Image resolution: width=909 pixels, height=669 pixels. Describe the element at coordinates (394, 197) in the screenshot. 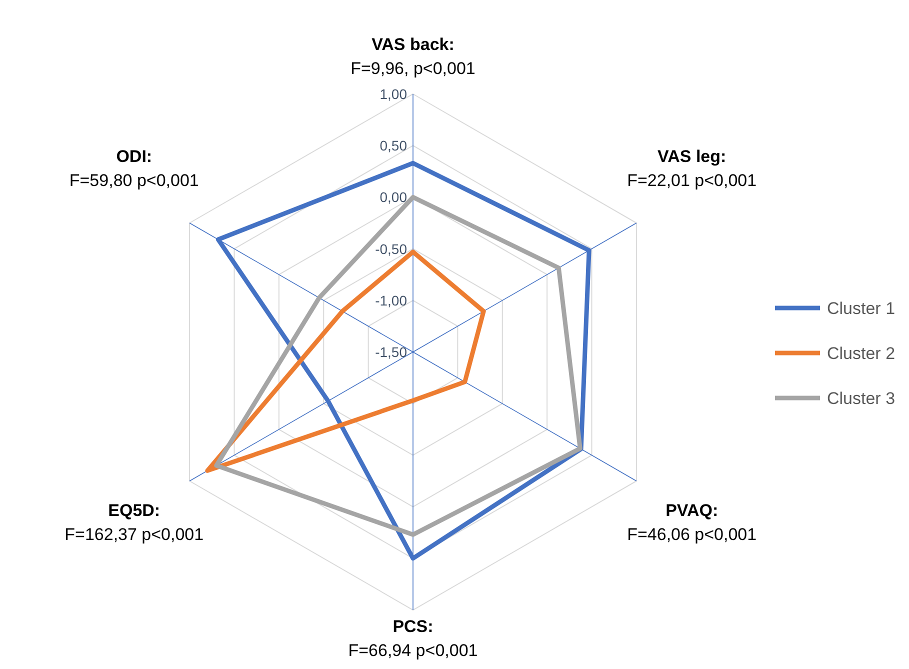

I see `y-tick-label: 0,00` at that location.